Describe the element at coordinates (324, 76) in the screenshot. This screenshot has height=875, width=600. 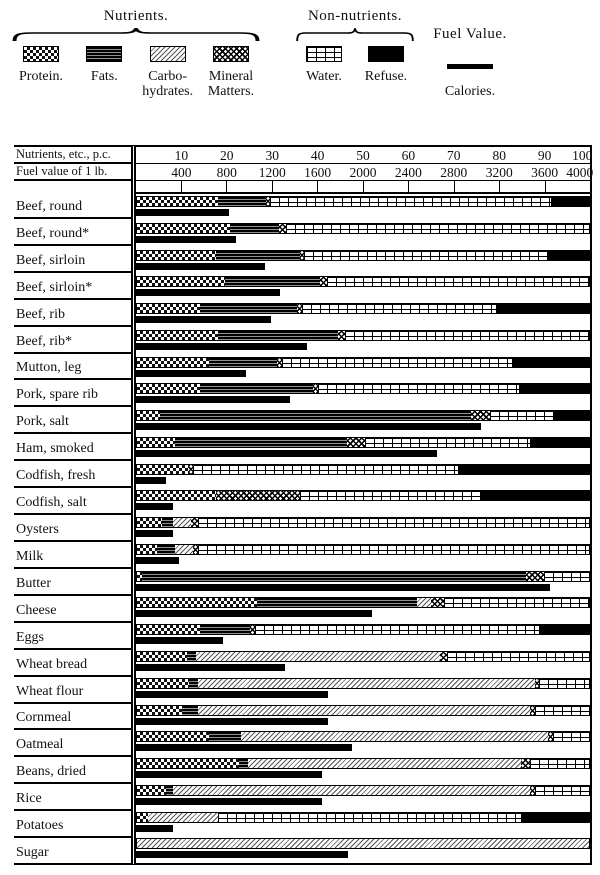
I see `water-label: Water.` at that location.